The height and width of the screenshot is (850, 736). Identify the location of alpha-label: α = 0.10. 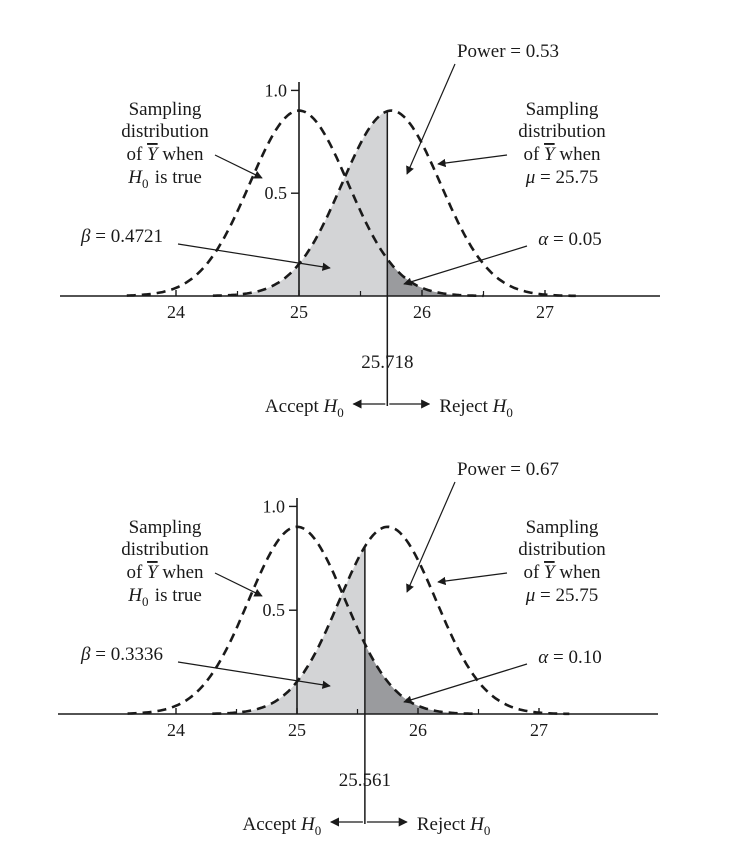
(569, 657).